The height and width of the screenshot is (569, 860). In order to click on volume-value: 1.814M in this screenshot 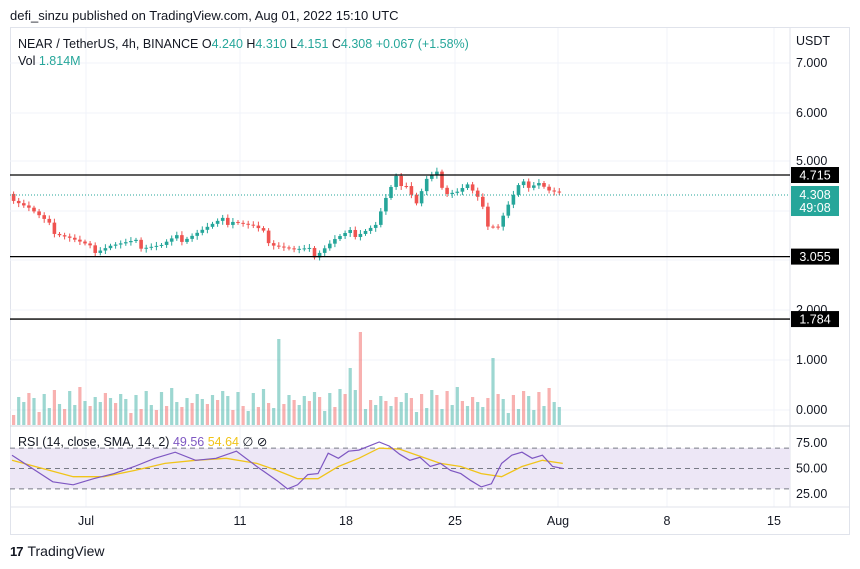, I will do `click(59, 61)`.